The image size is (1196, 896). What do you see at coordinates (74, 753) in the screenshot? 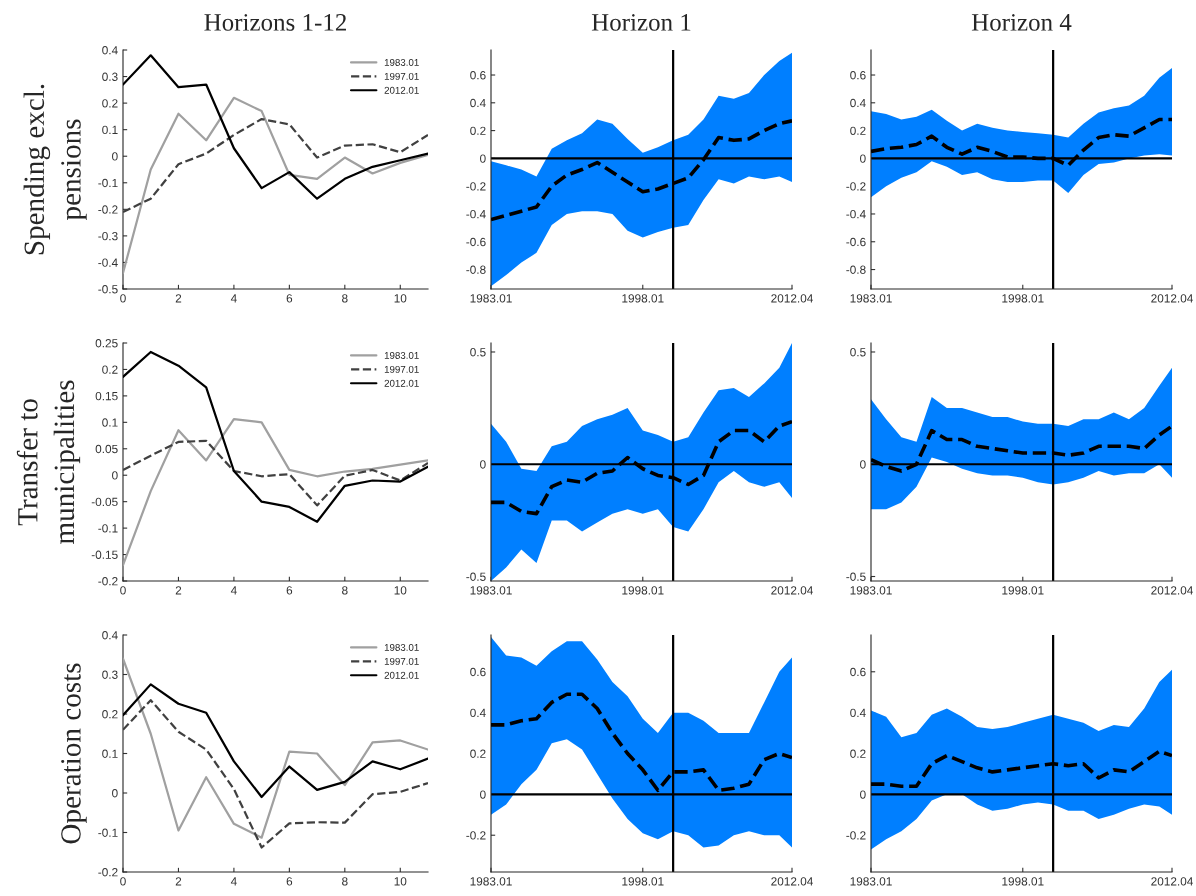
I see `y-axis-title: Operation costs` at bounding box center [74, 753].